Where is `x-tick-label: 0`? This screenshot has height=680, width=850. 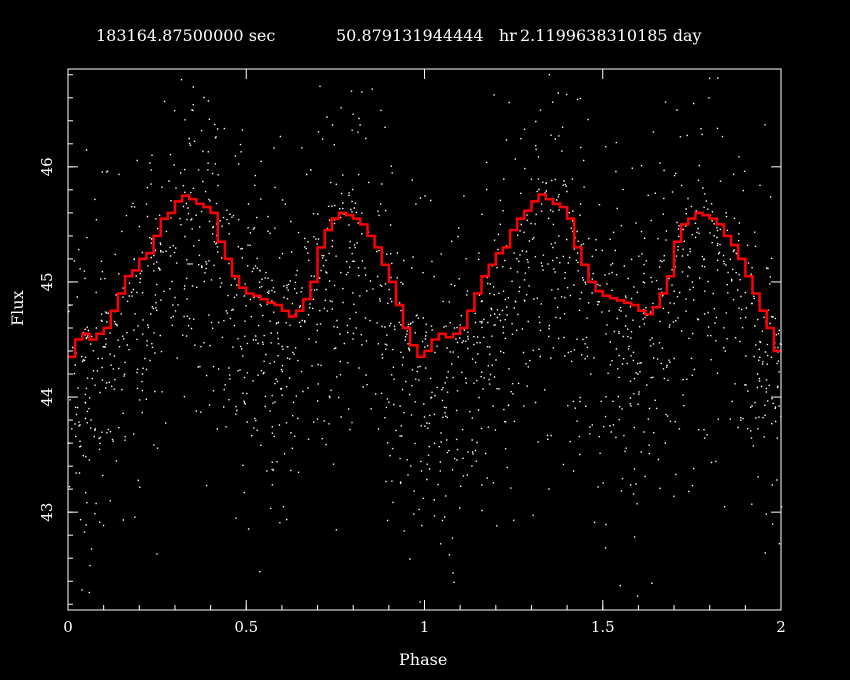 x-tick-label: 0 is located at coordinates (68, 627).